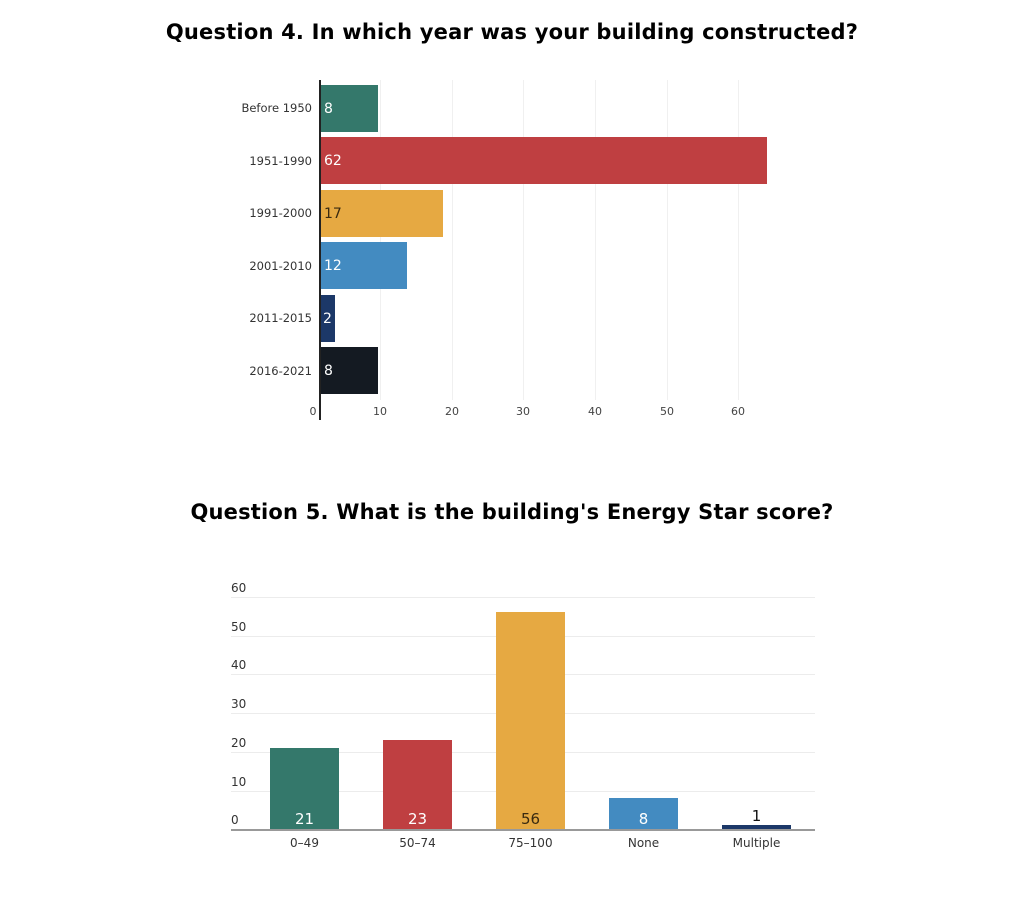 The image size is (1024, 911). Describe the element at coordinates (280, 318) in the screenshot. I see `category-label: 2011-2015` at that location.